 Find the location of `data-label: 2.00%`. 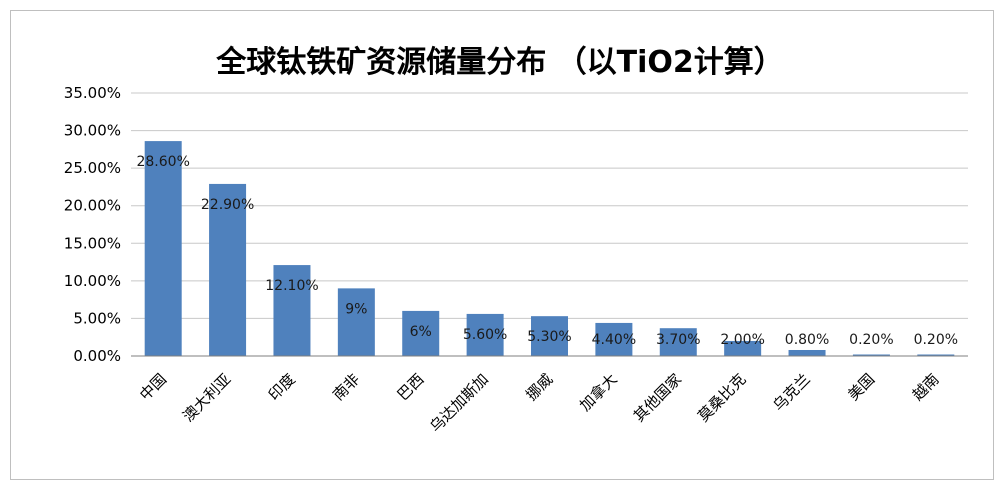

data-label: 2.00% is located at coordinates (742, 340).